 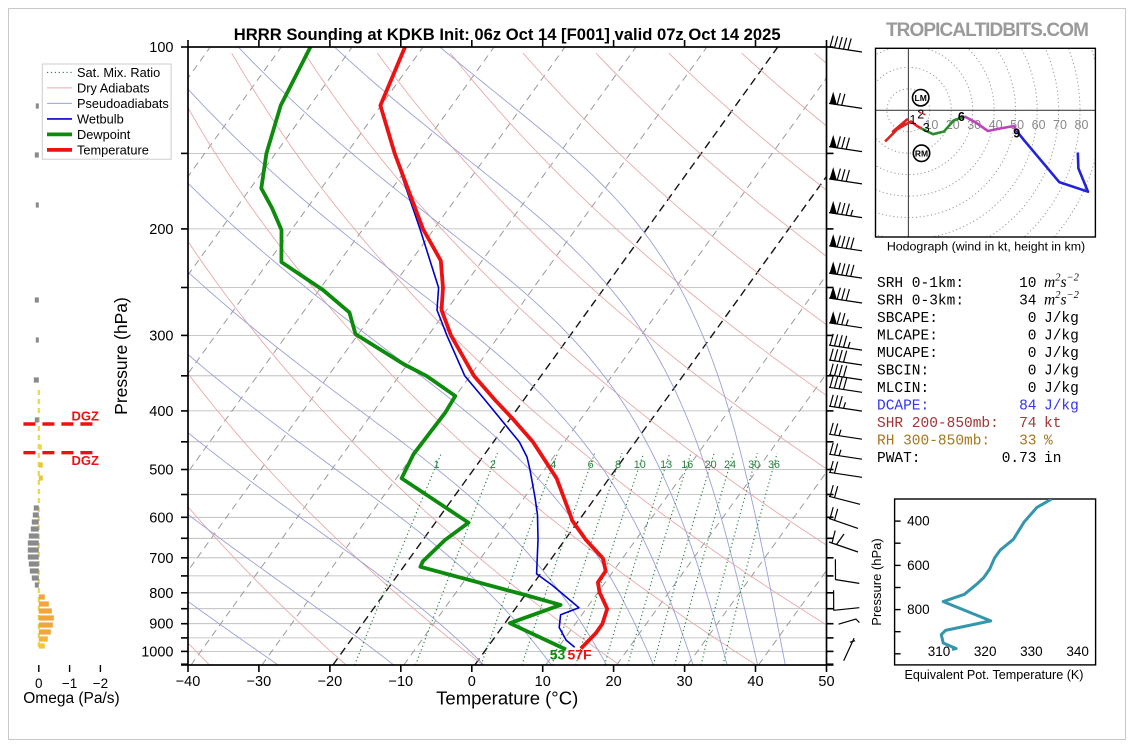 What do you see at coordinates (330, 682) in the screenshot?
I see `svg-text: −20` at bounding box center [330, 682].